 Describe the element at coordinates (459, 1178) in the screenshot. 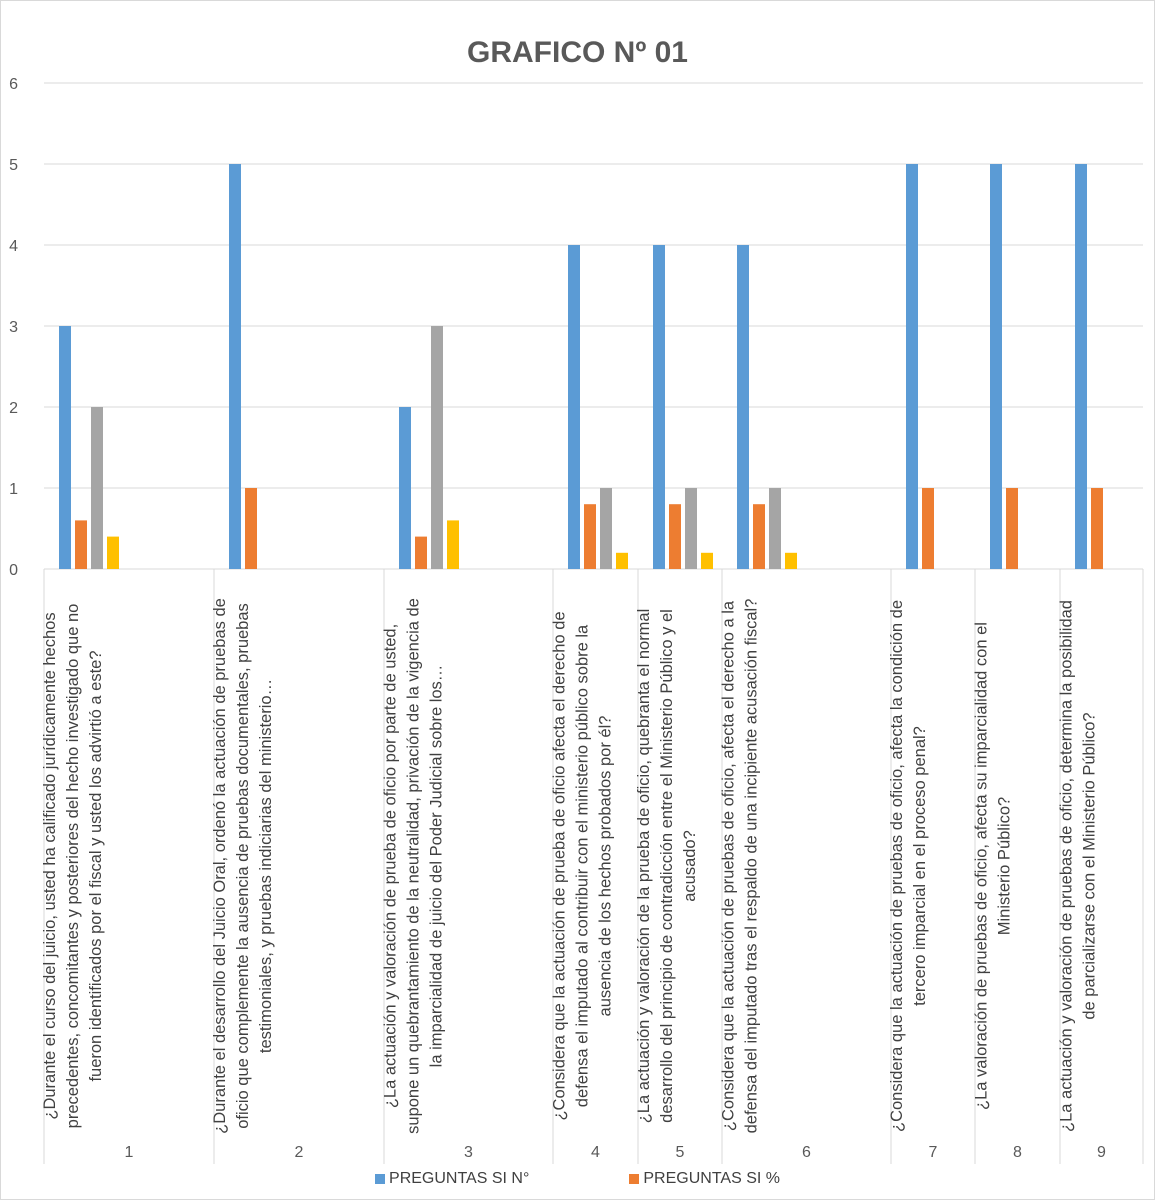

I see `legend-label: PREGUNTAS SI N°` at that location.